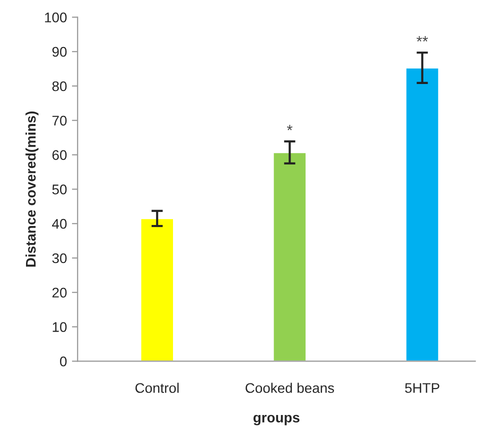 This screenshot has height=430, width=485. I want to click on y-tick-label: 50, so click(59, 189).